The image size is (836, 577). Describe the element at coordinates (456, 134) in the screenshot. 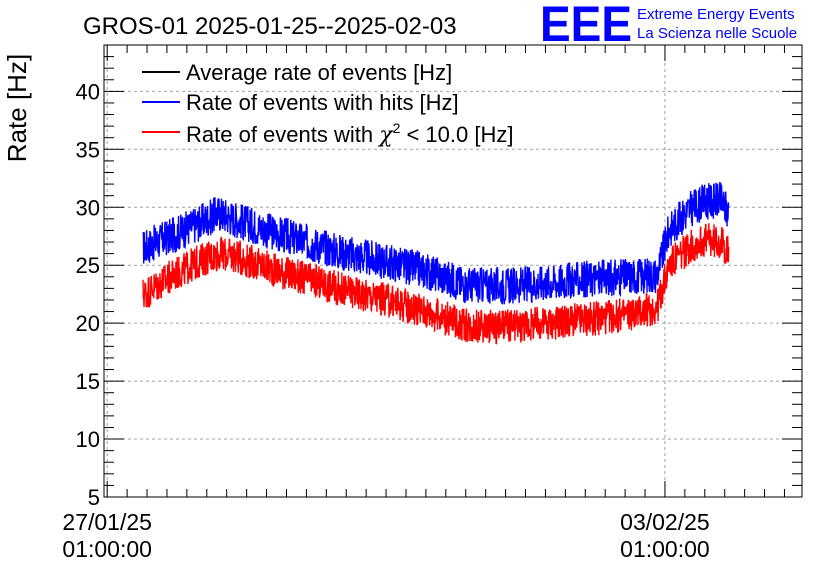

I see `legend-chi2-suffix: < 10.0 [Hz]` at that location.